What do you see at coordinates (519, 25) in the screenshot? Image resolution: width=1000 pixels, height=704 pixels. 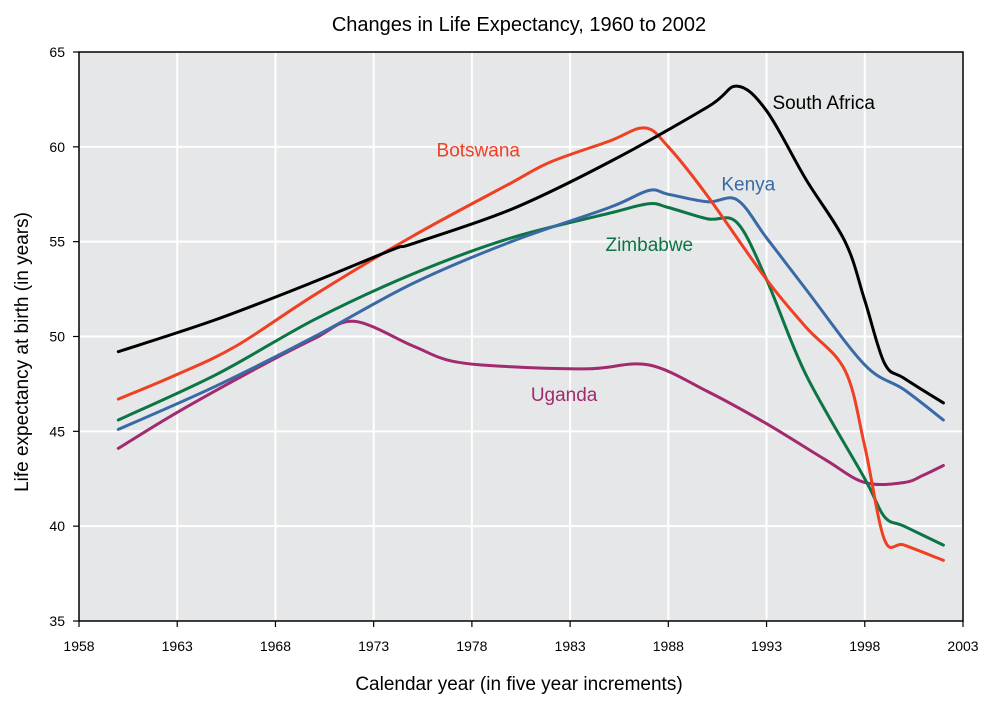 I see `chart-title: Changes in Life Expectancy, 1960 to 2002` at bounding box center [519, 25].